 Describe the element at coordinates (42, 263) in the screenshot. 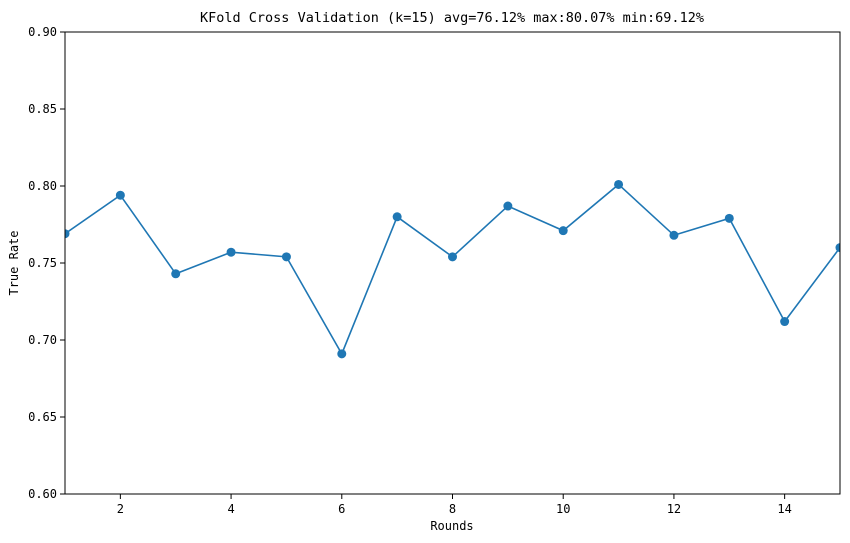

I see `y-tick-label: 0.75` at that location.